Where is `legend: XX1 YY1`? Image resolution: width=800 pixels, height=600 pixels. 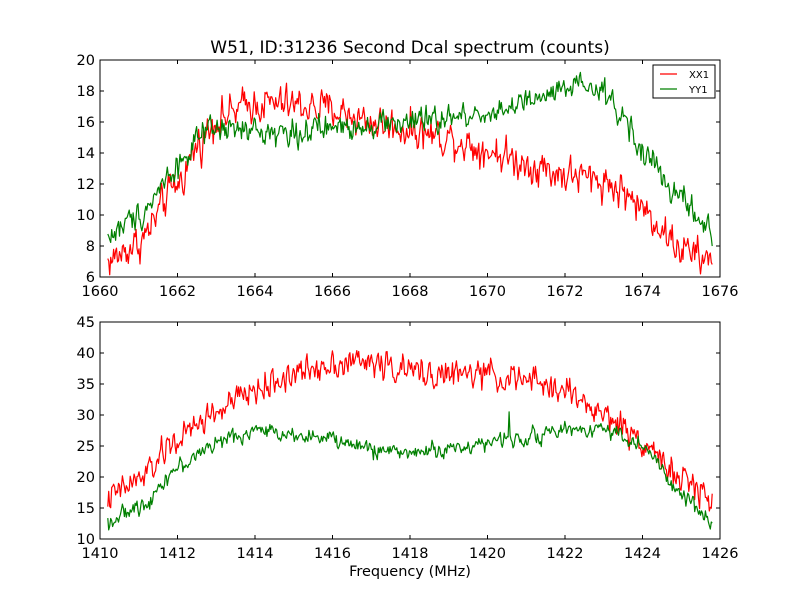
legend: XX1 YY1 is located at coordinates (684, 81).